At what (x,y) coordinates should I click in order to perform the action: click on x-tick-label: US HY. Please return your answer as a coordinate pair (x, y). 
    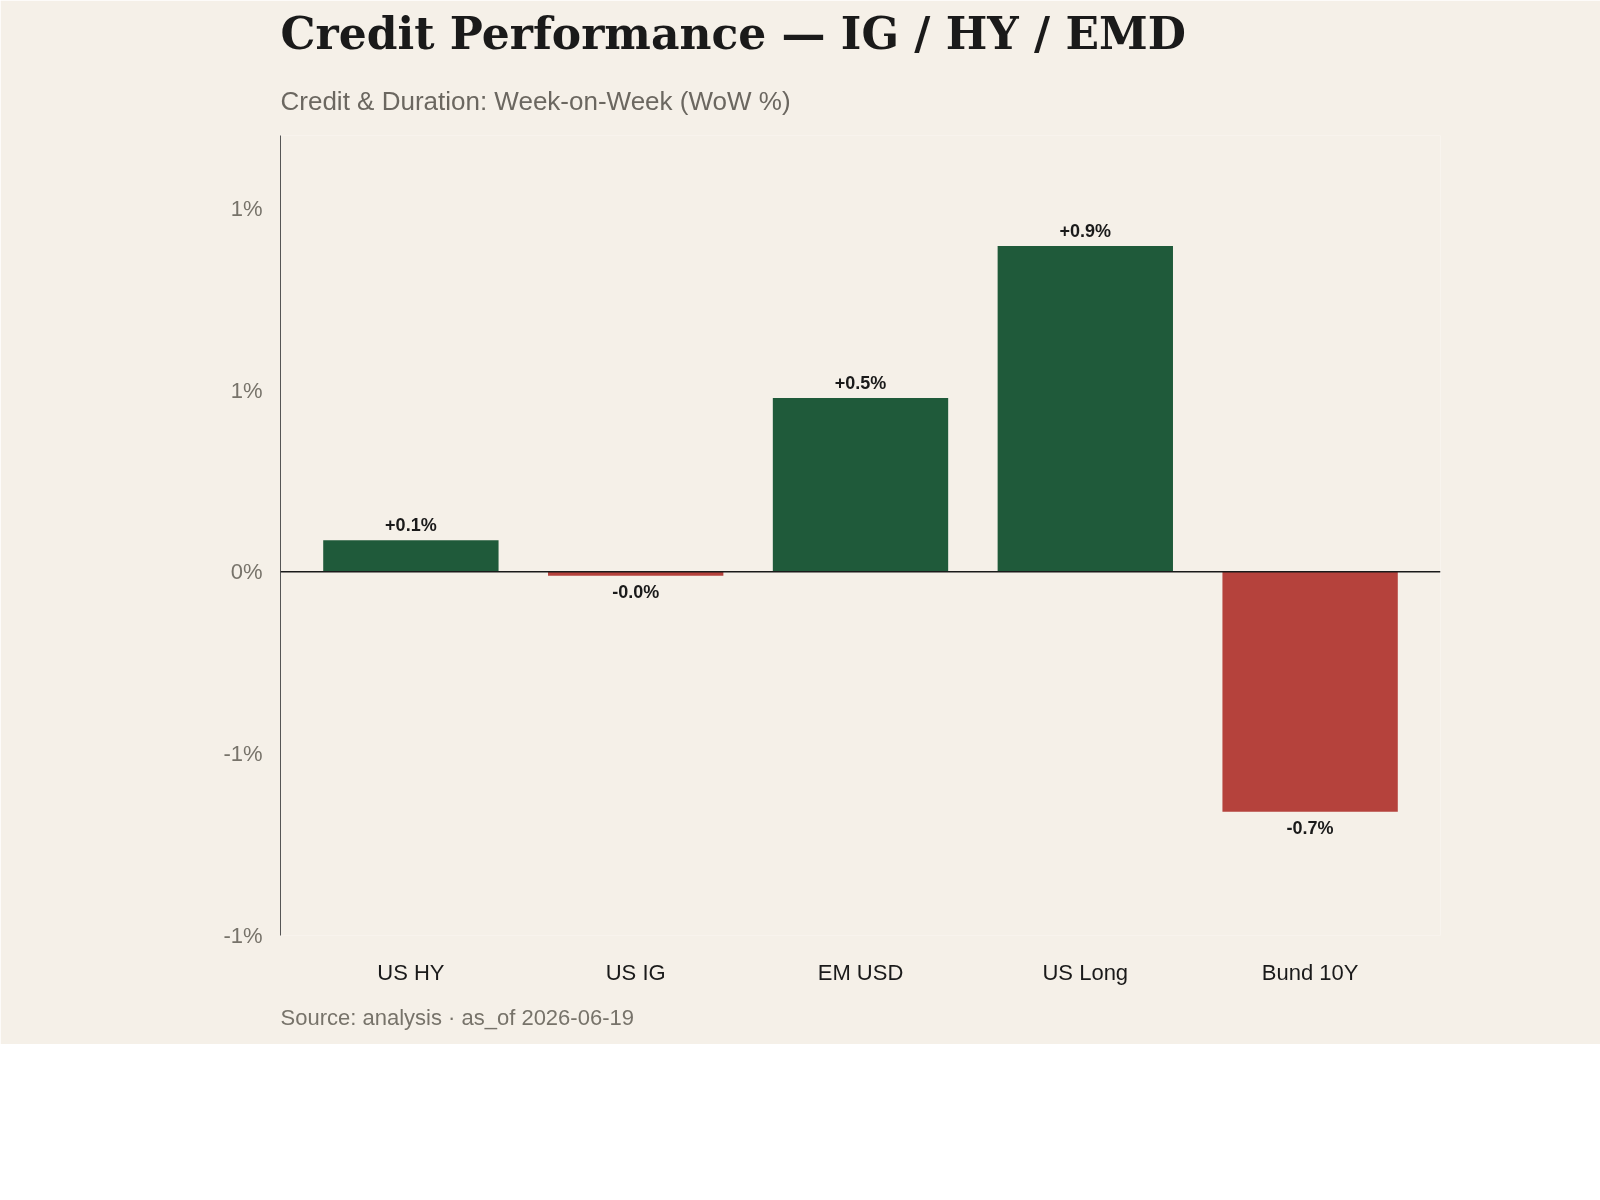
    Looking at the image, I should click on (411, 972).